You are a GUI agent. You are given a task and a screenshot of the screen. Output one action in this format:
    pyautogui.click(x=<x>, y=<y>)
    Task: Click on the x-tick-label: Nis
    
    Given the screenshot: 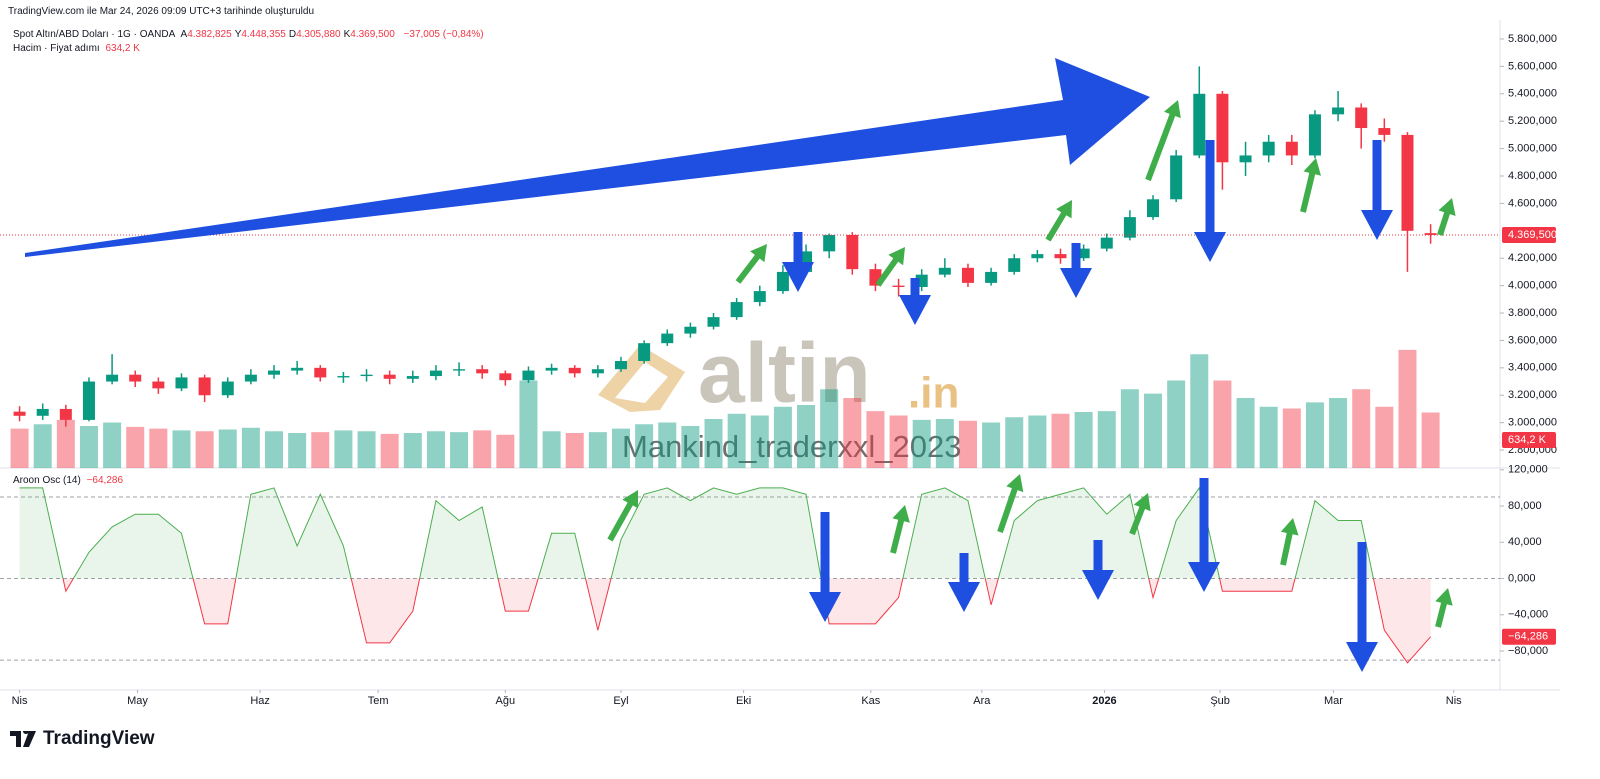 What is the action you would take?
    pyautogui.click(x=1454, y=701)
    